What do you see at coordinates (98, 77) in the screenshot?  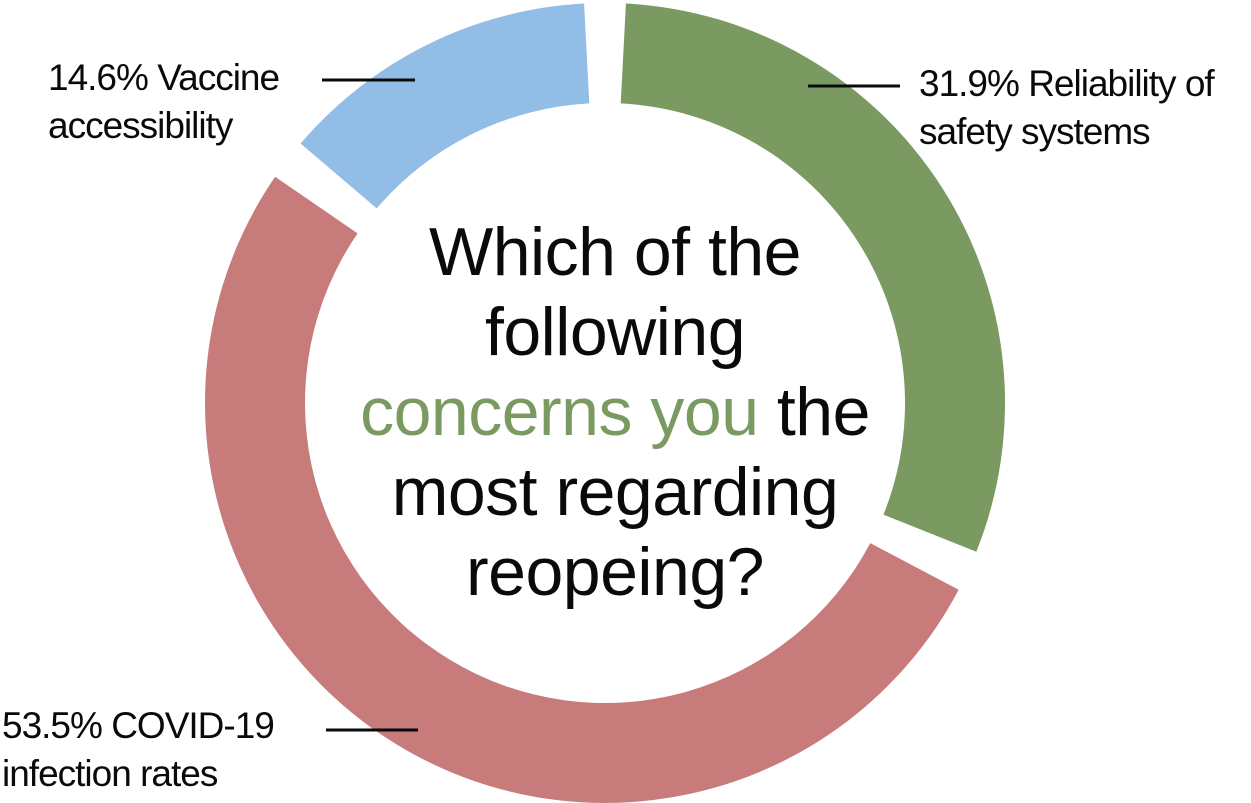 I see `label-vaccine-pct: 14.6%` at bounding box center [98, 77].